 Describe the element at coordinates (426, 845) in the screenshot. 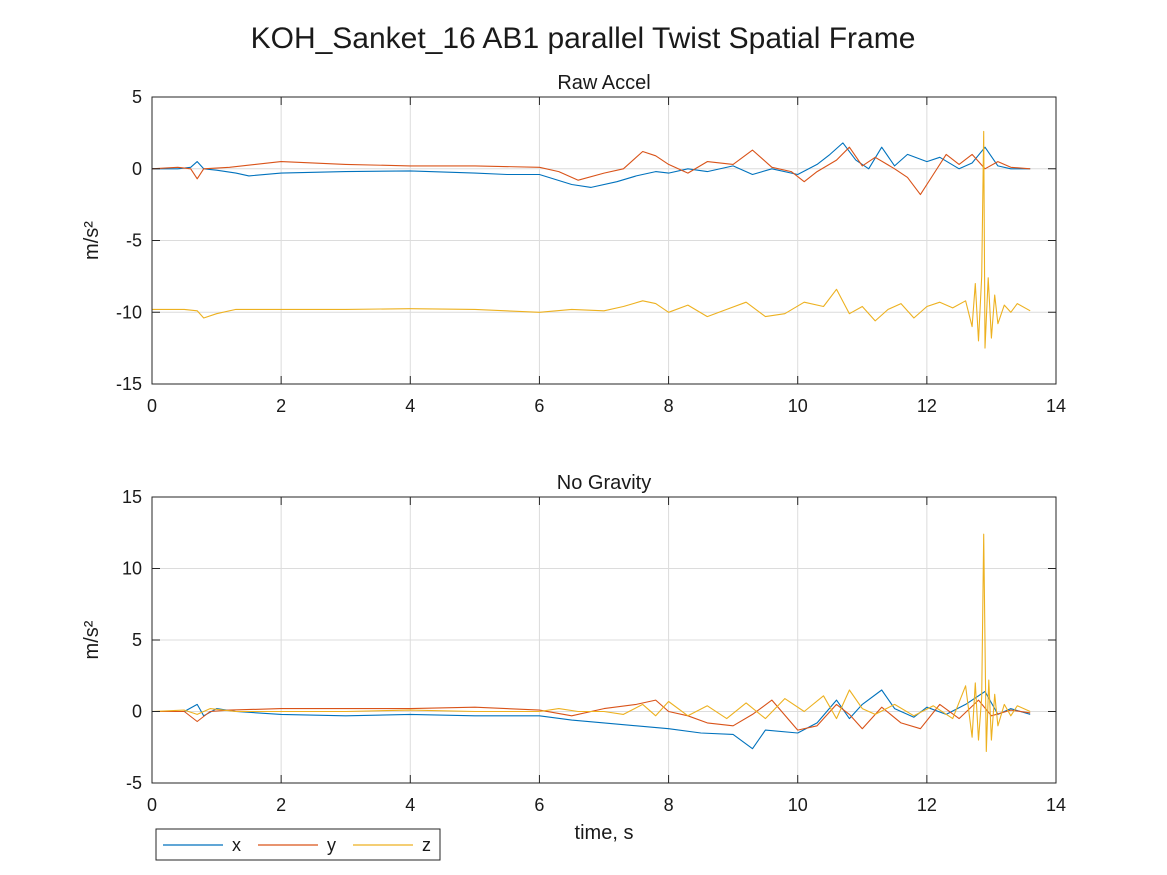

I see `legend-label-z: z` at that location.